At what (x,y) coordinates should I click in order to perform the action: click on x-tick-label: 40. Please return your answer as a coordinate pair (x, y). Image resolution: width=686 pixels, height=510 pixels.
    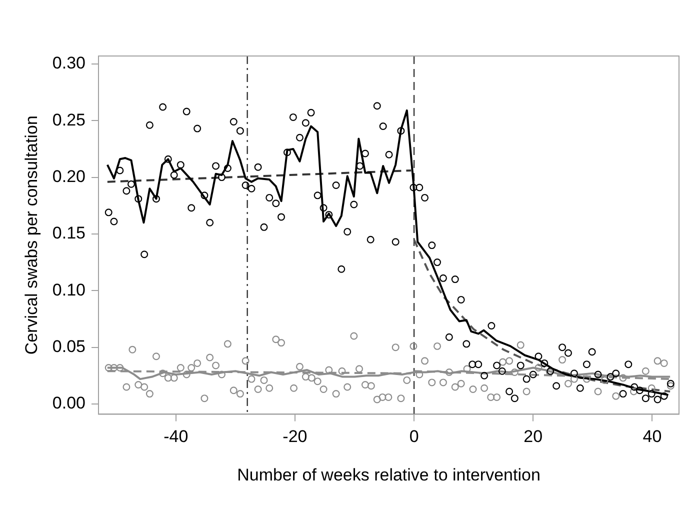
    Looking at the image, I should click on (652, 436).